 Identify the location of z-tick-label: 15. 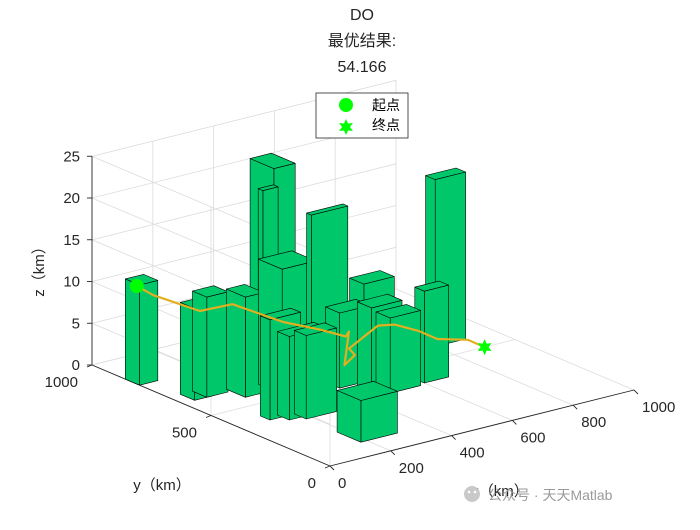
(71, 240).